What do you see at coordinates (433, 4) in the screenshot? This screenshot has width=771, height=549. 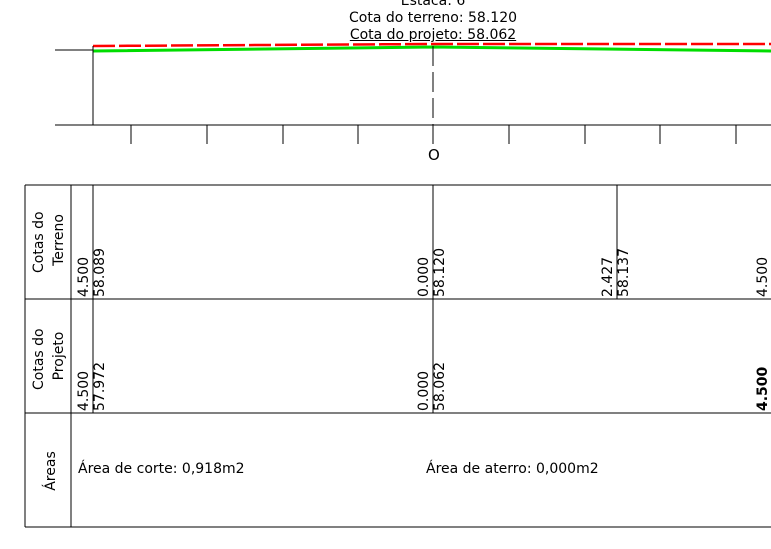 I see `station-label: Estaca: 6` at bounding box center [433, 4].